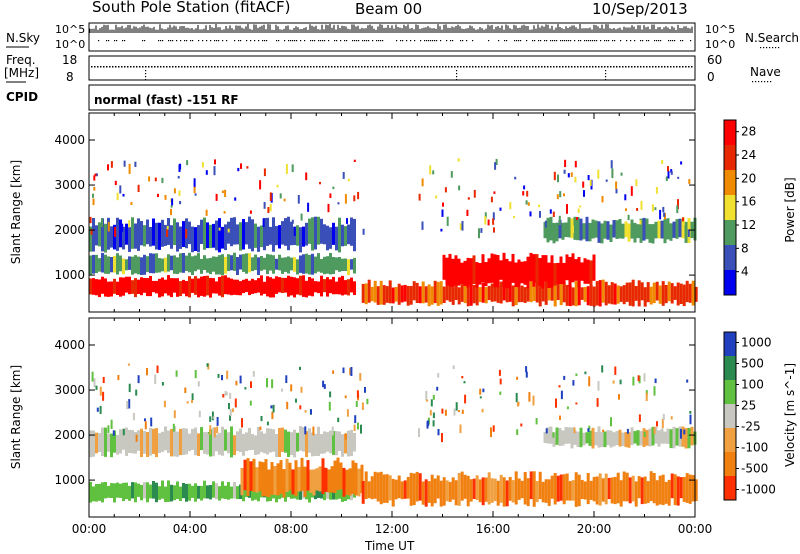 This screenshot has width=800, height=554. What do you see at coordinates (770, 48) in the screenshot?
I see `n-search-legend-dots` at bounding box center [770, 48].